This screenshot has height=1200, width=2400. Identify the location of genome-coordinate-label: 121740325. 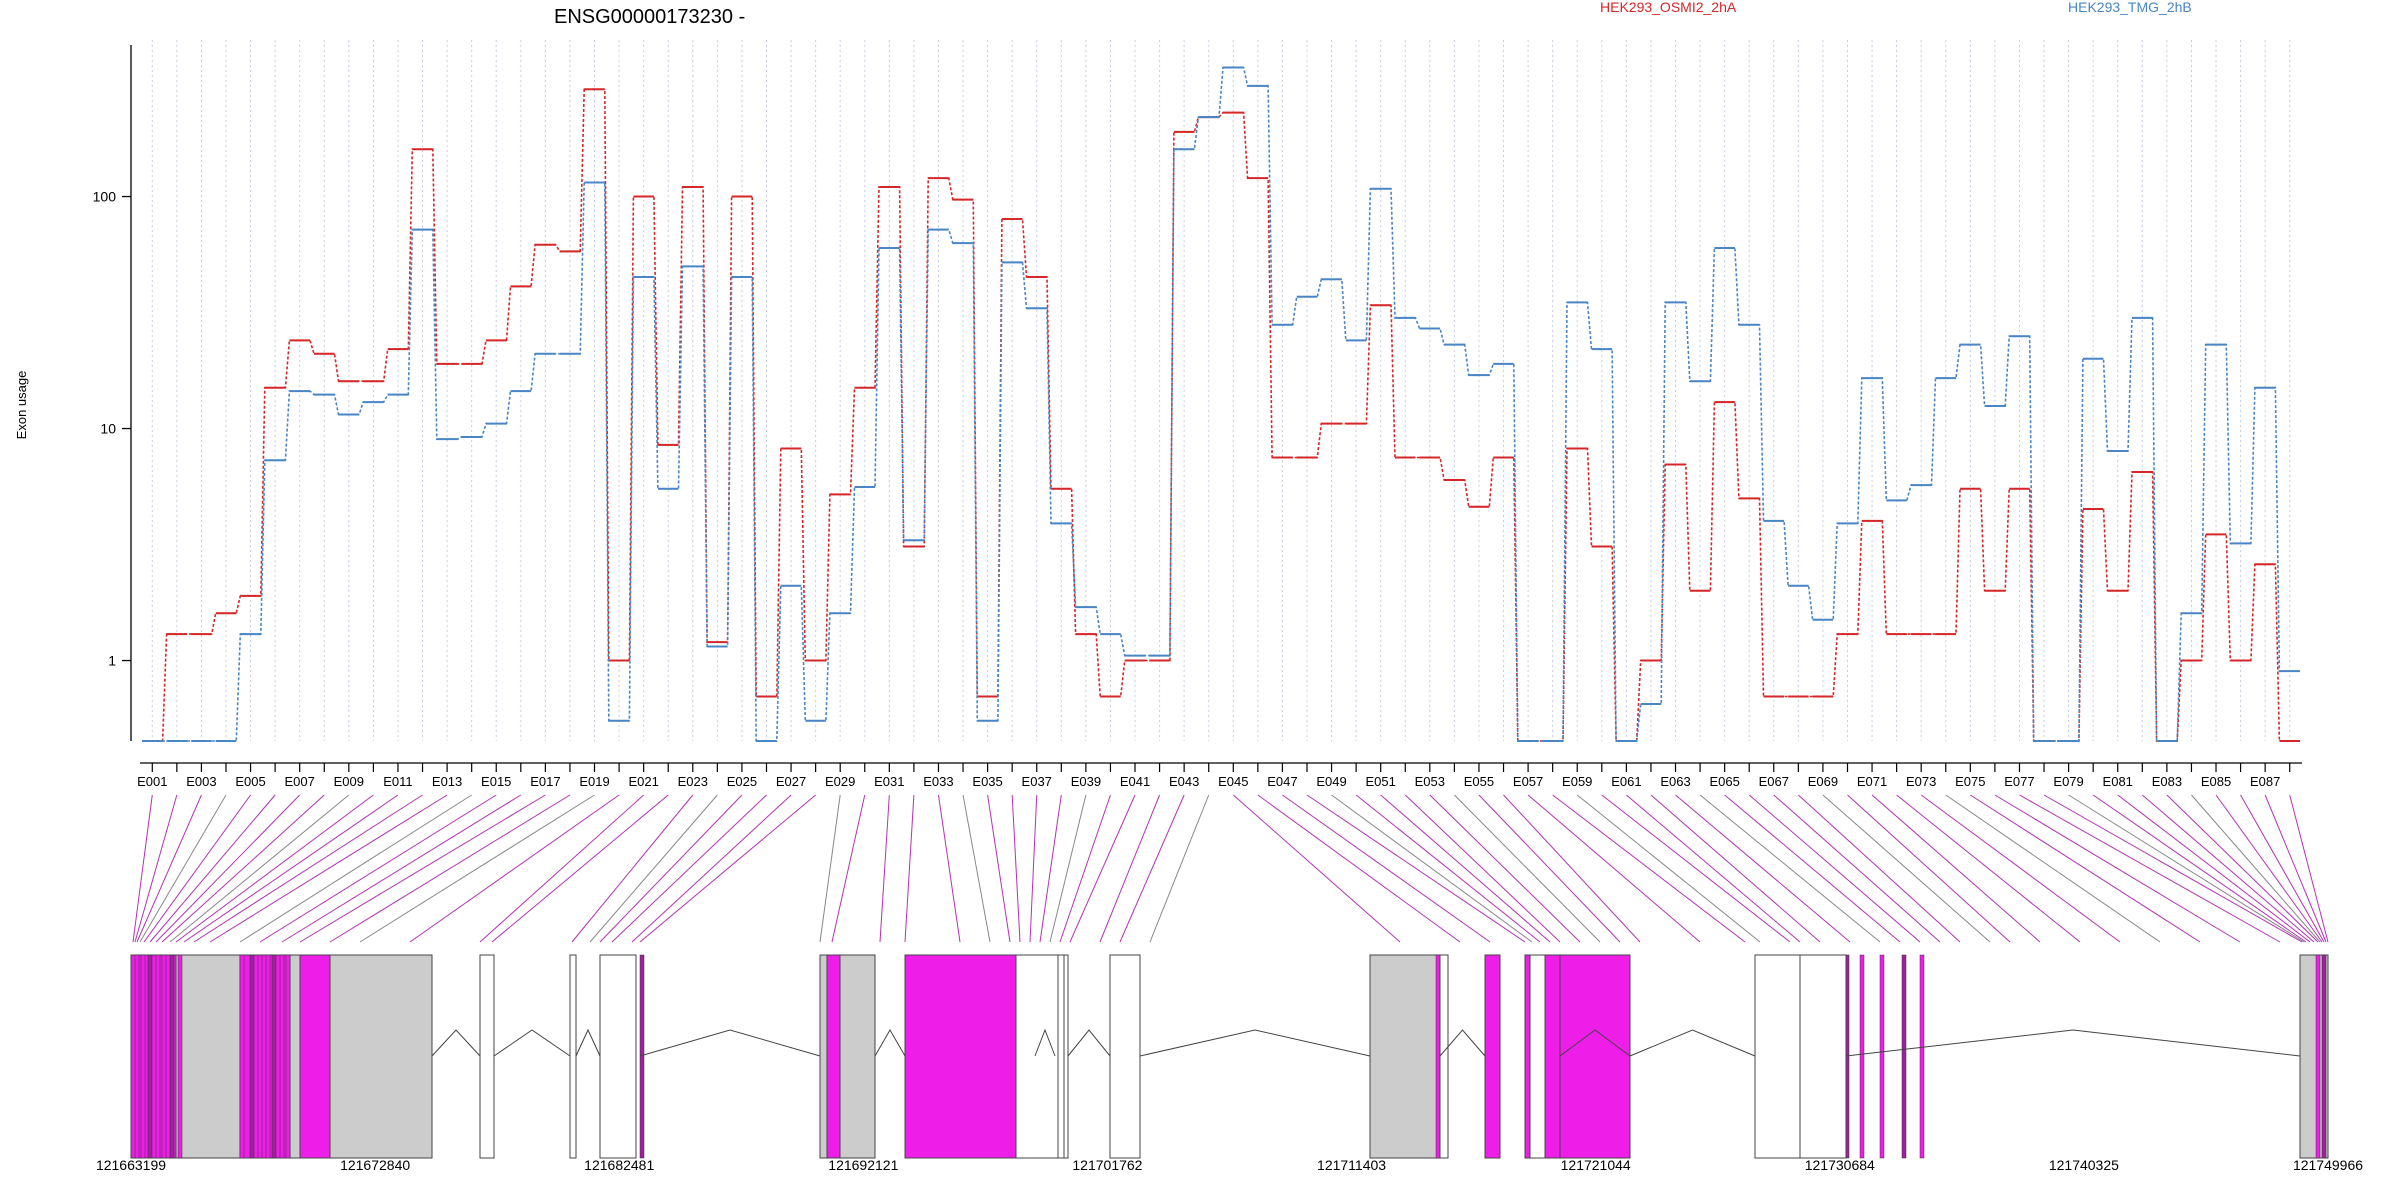
(2084, 1165).